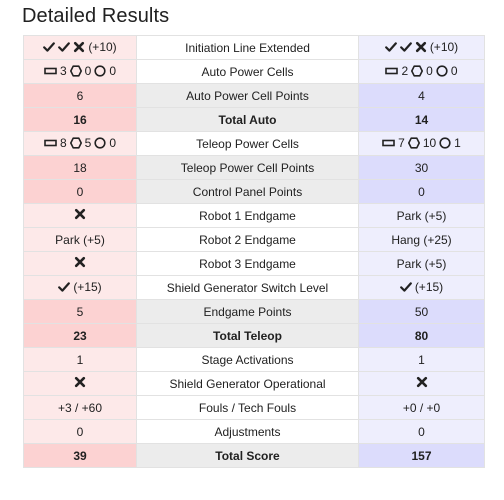  I want to click on blue-cell-content: 0, so click(421, 192).